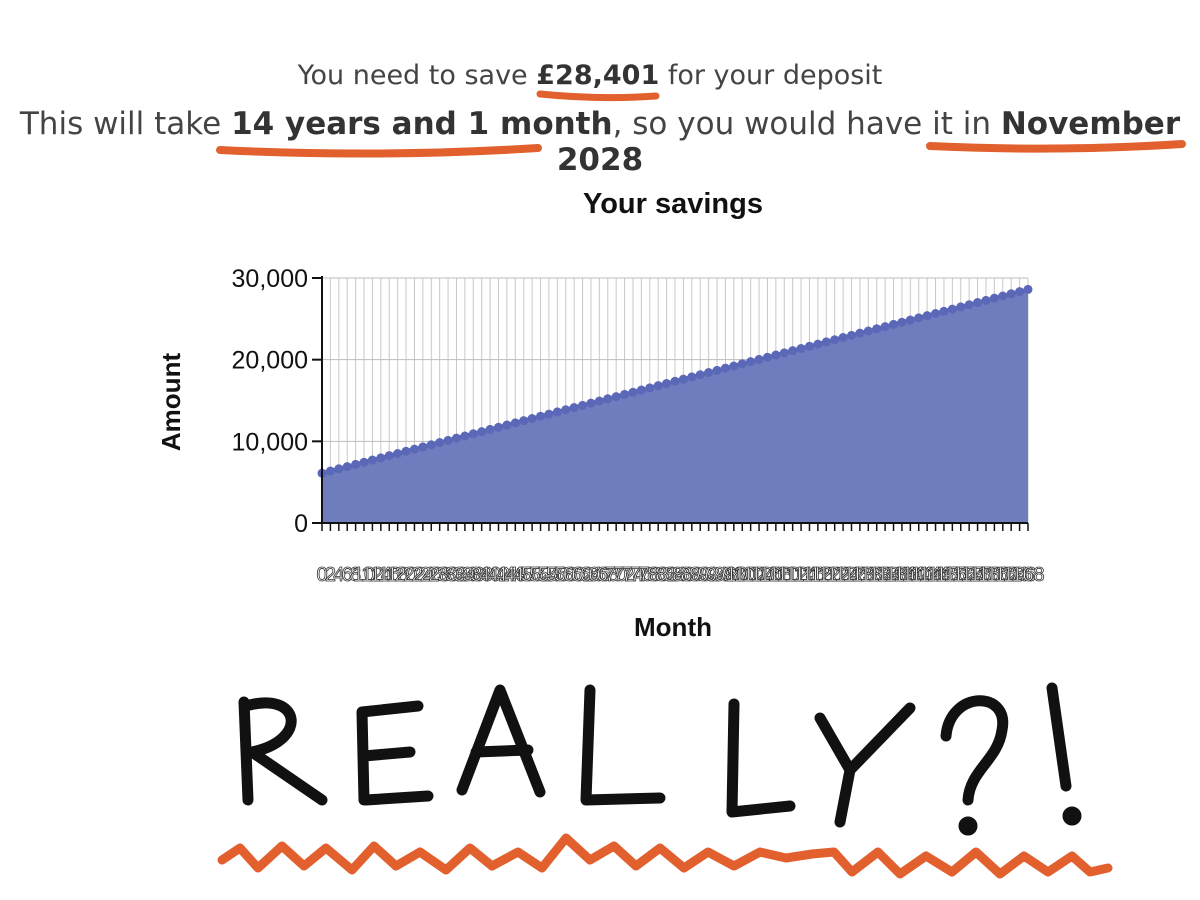 Image resolution: width=1200 pixels, height=900 pixels. I want to click on x-tick-label: 66, so click(599, 575).